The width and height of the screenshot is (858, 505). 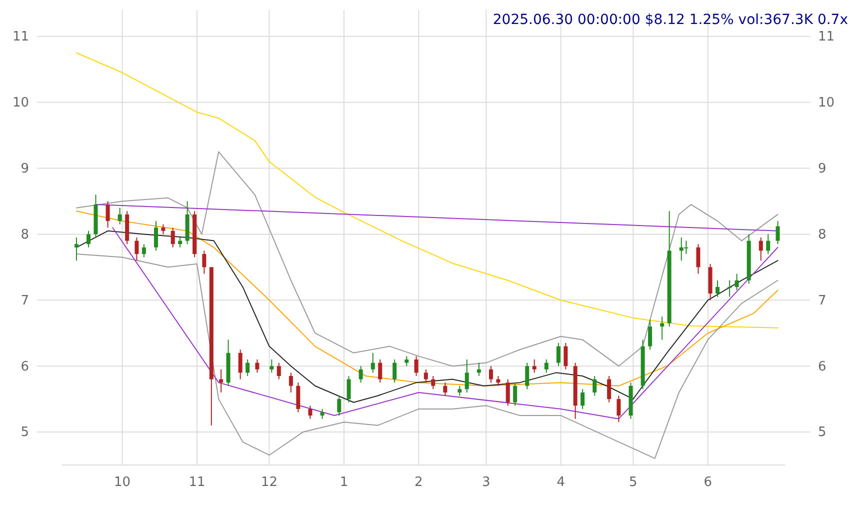 What do you see at coordinates (822, 300) in the screenshot?
I see `y2-tick-label: 7` at bounding box center [822, 300].